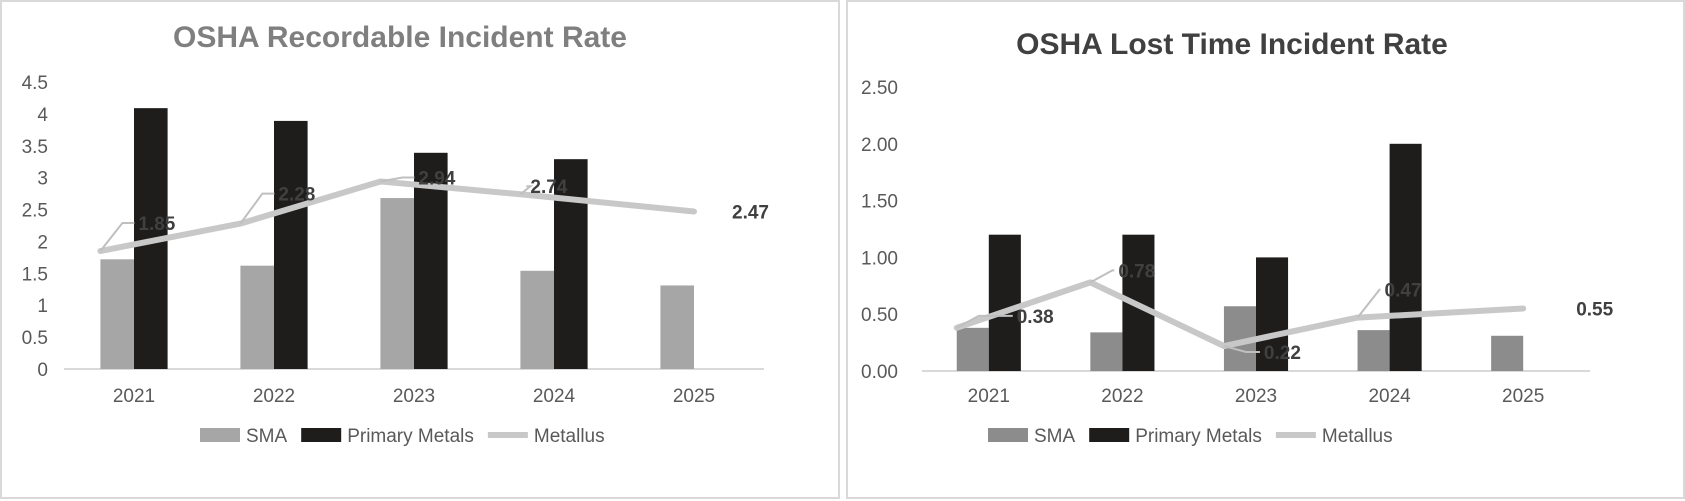 The height and width of the screenshot is (501, 1685). I want to click on data-label: 0.22, so click(1282, 353).